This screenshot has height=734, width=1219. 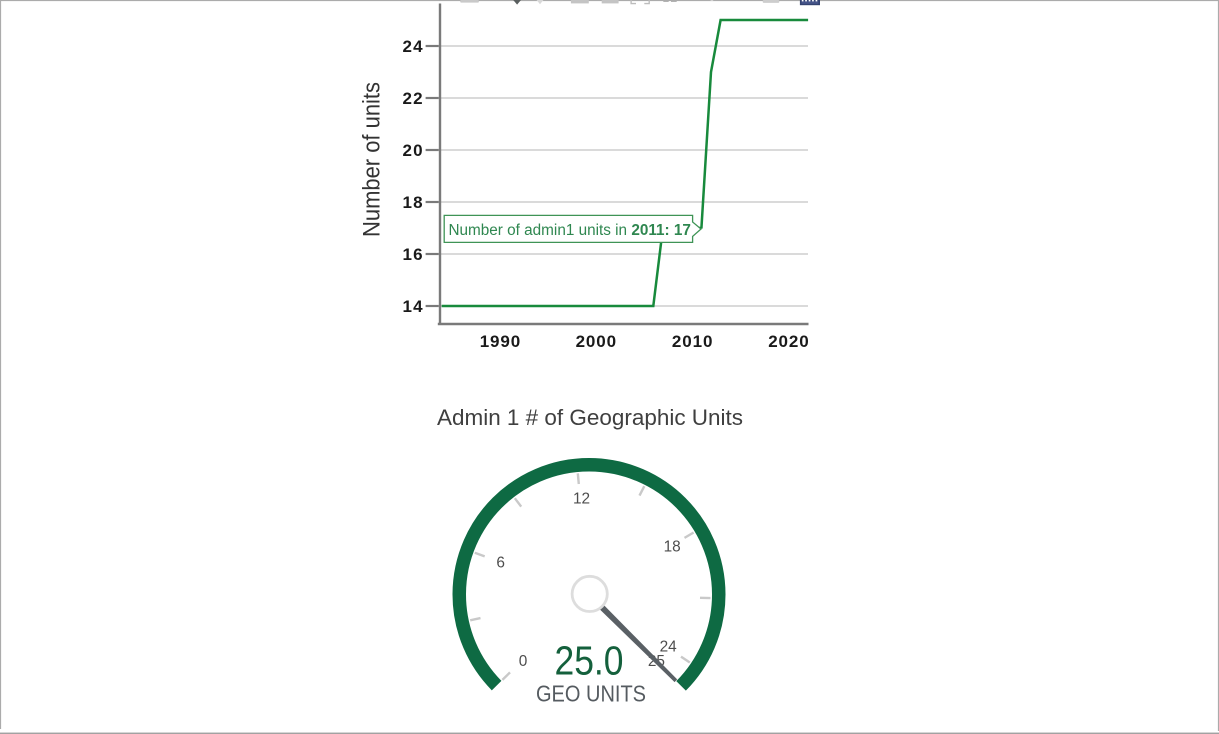 What do you see at coordinates (500, 562) in the screenshot?
I see `svg-text: 6` at bounding box center [500, 562].